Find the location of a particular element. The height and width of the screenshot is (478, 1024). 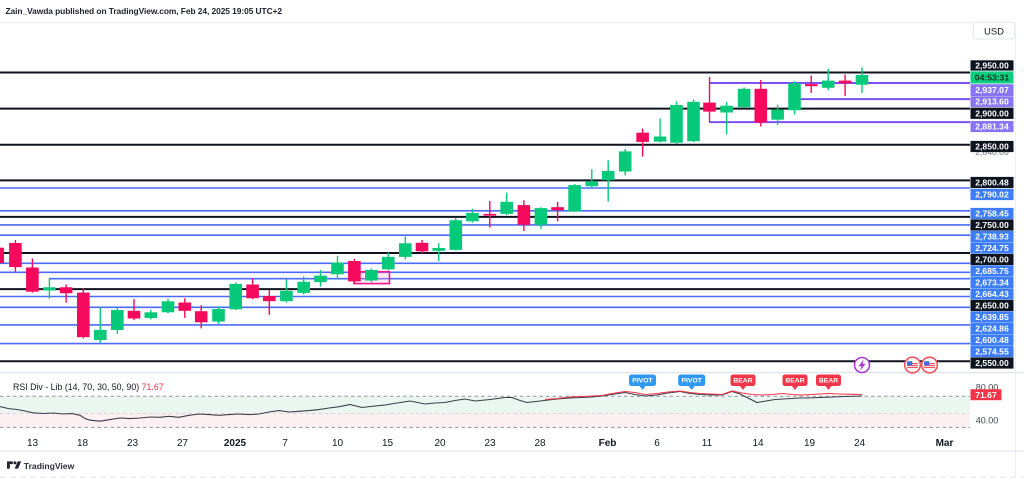

svg-text: 19 is located at coordinates (810, 443).